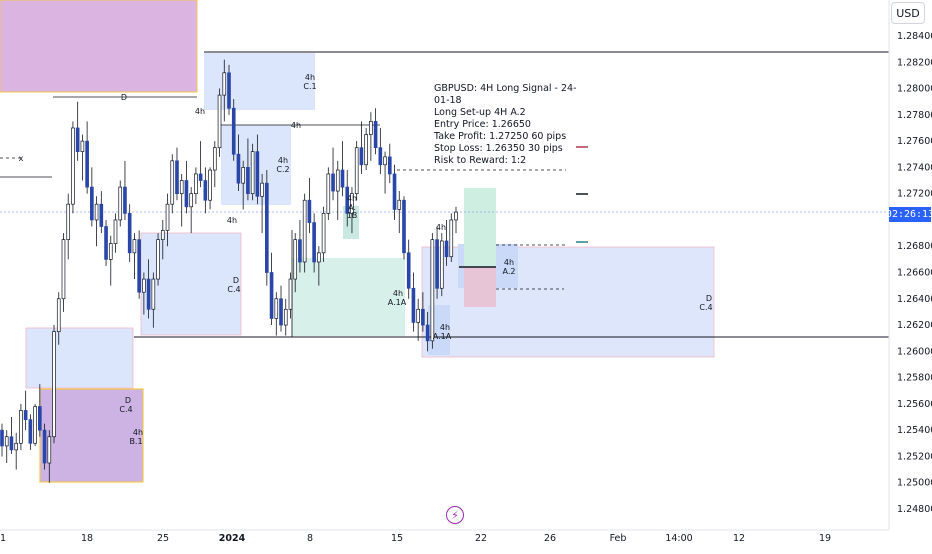 The height and width of the screenshot is (554, 932). What do you see at coordinates (914, 299) in the screenshot?
I see `price-tick-label: 1.26400` at bounding box center [914, 299].